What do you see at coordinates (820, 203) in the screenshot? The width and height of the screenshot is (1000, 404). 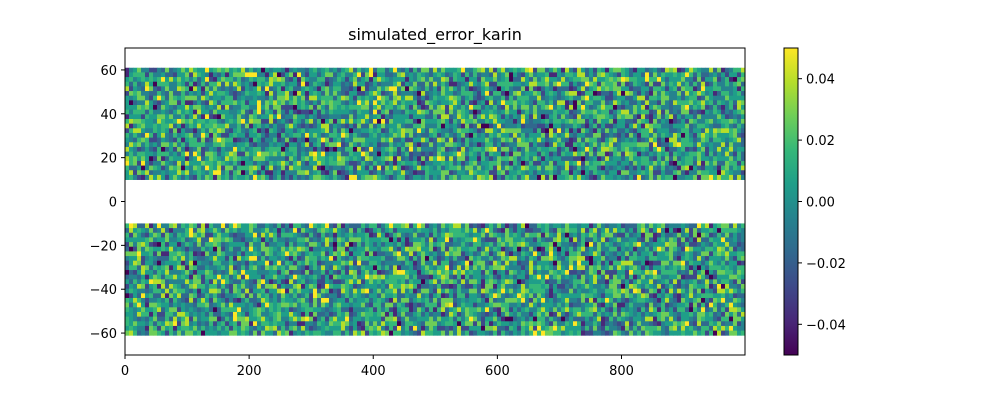 I see `colorbar-tick-label: 0.00` at bounding box center [820, 203].